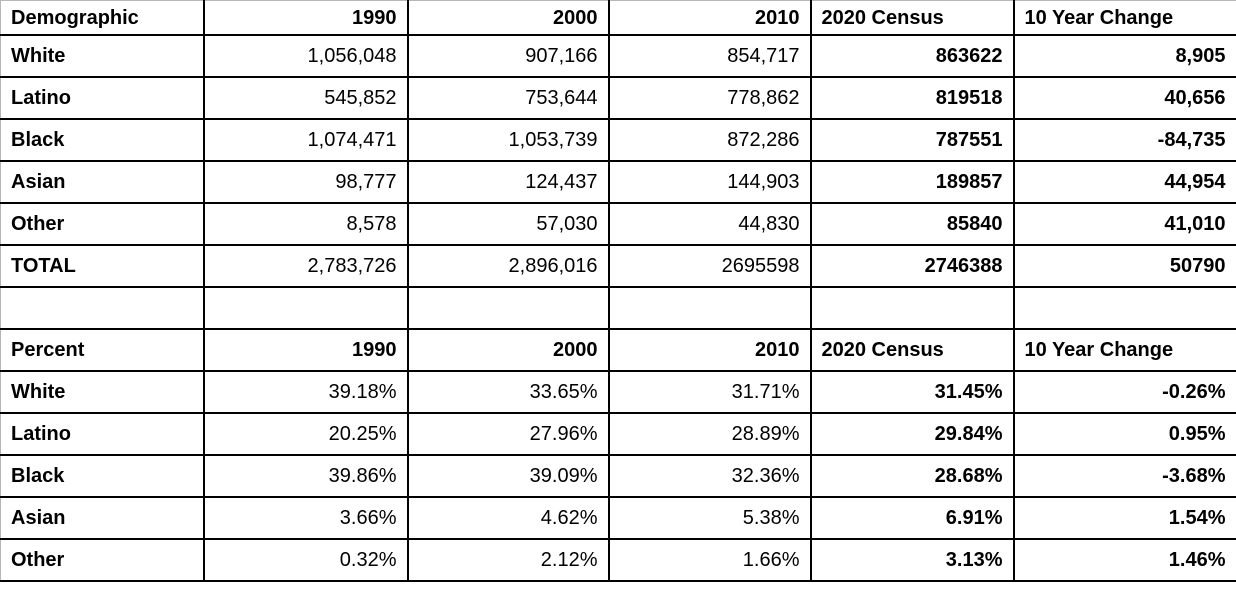 This screenshot has height=589, width=1236. Describe the element at coordinates (305, 140) in the screenshot. I see `cell-1990: 1,074,471` at that location.